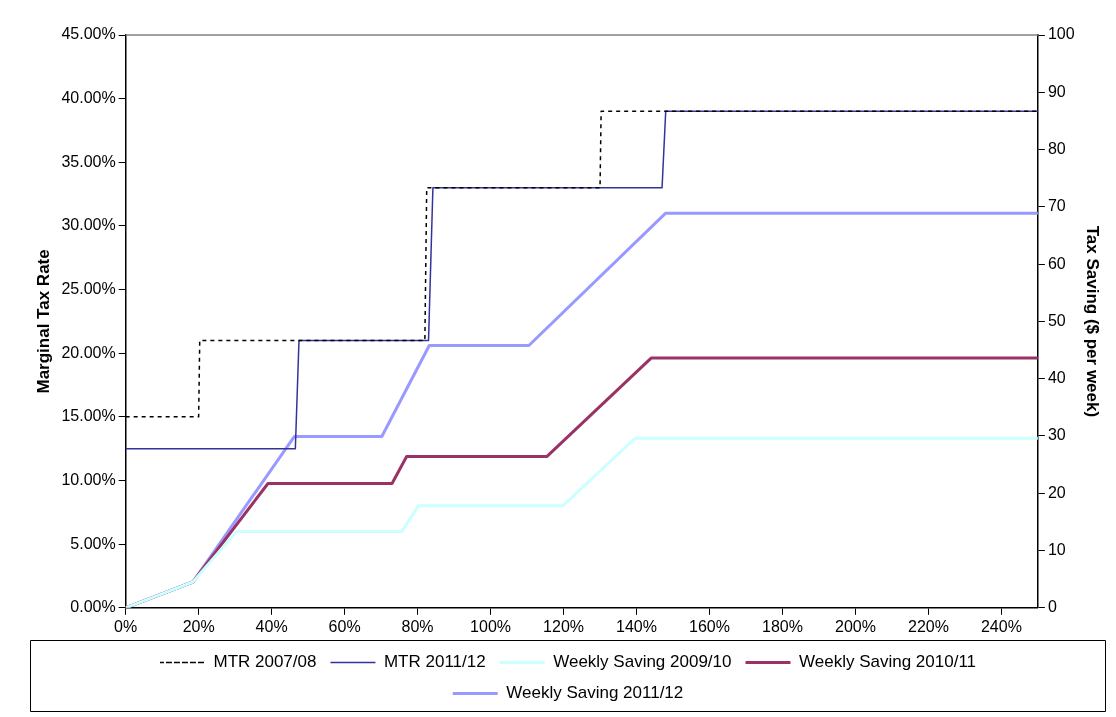  Describe the element at coordinates (43, 321) in the screenshot. I see `y-axis-title: Marginal Tax Rate` at that location.